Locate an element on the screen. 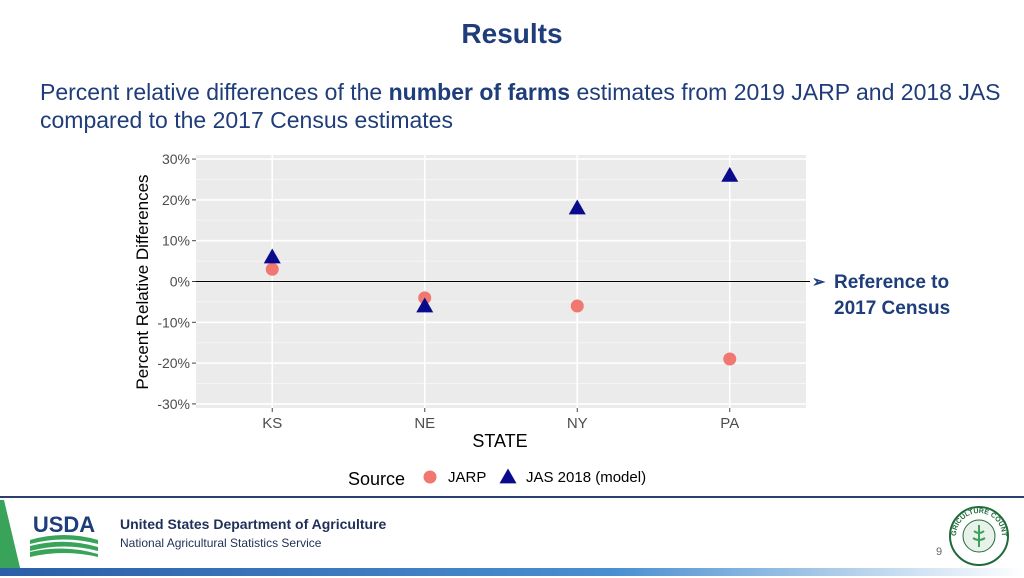 The width and height of the screenshot is (1024, 578). jarp-point-pa is located at coordinates (730, 359).